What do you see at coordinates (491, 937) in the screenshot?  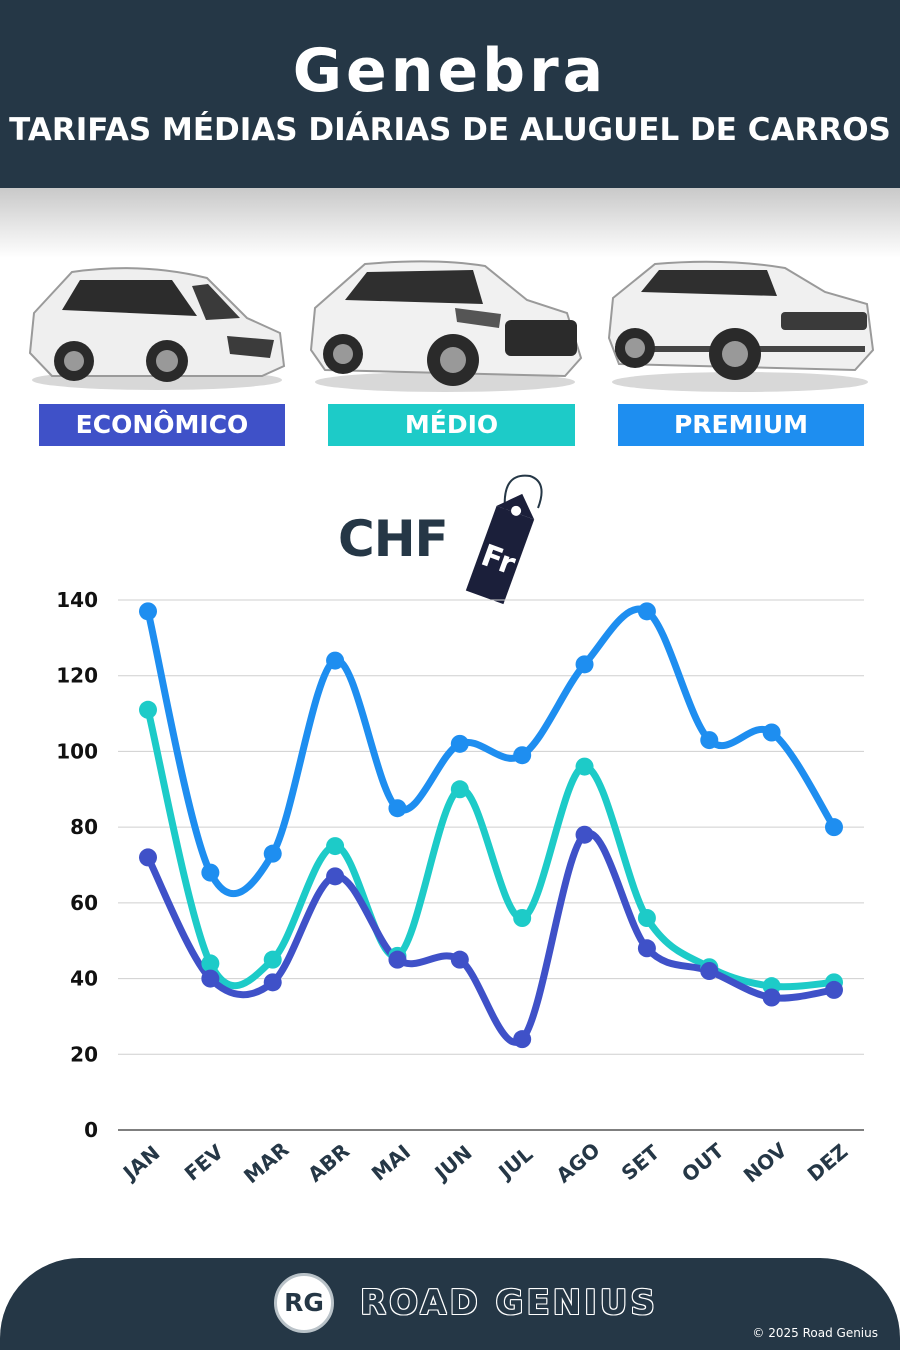 I see `series-line` at bounding box center [491, 937].